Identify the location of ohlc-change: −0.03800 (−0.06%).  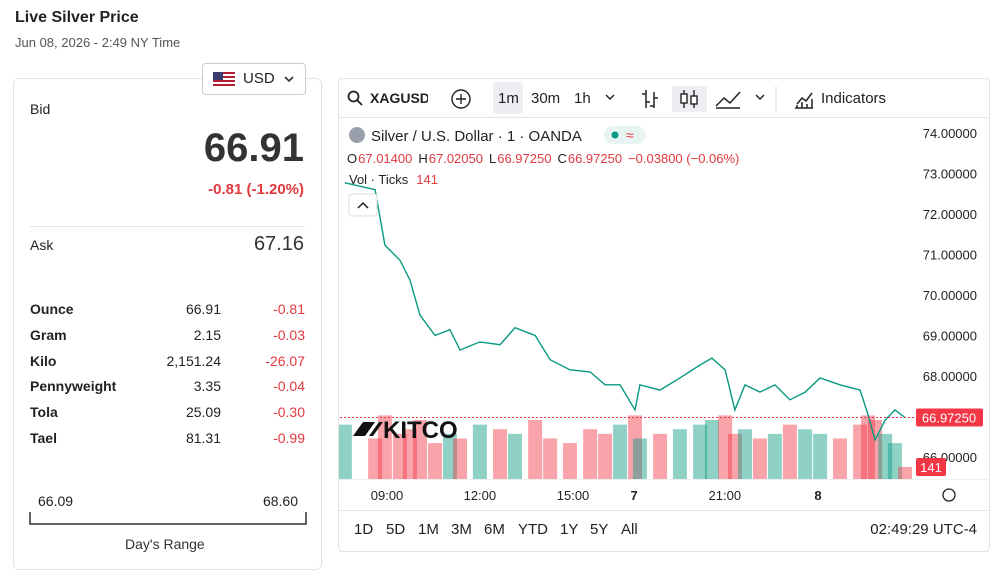
(683, 158).